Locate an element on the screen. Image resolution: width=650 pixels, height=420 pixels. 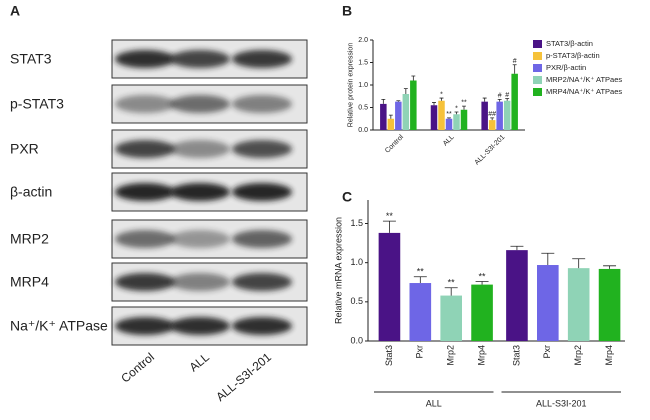
blot-row-label: MRP4 is located at coordinates (29, 282).